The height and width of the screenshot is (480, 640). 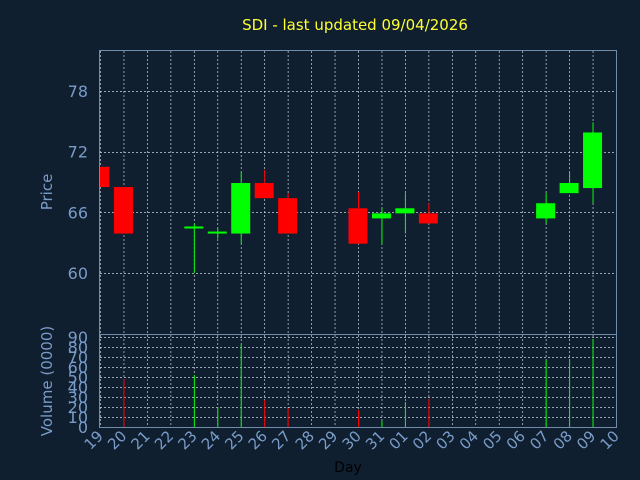 What do you see at coordinates (355, 25) in the screenshot?
I see `chart-title: SDI - last updated 09/04/2026` at bounding box center [355, 25].